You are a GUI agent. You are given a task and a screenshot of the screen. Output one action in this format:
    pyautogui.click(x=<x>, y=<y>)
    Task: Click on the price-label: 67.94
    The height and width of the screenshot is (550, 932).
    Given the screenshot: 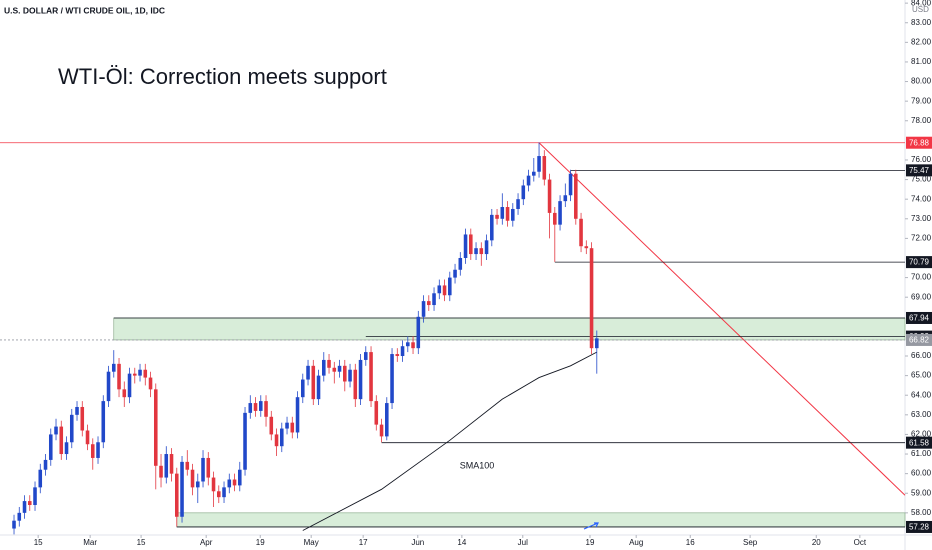 What is the action you would take?
    pyautogui.click(x=919, y=318)
    